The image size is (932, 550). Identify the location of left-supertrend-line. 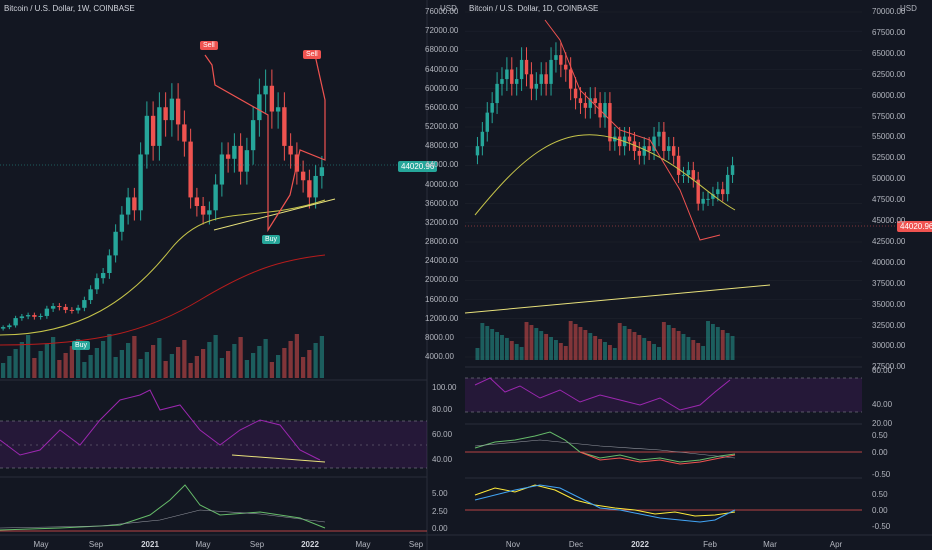
(265, 143).